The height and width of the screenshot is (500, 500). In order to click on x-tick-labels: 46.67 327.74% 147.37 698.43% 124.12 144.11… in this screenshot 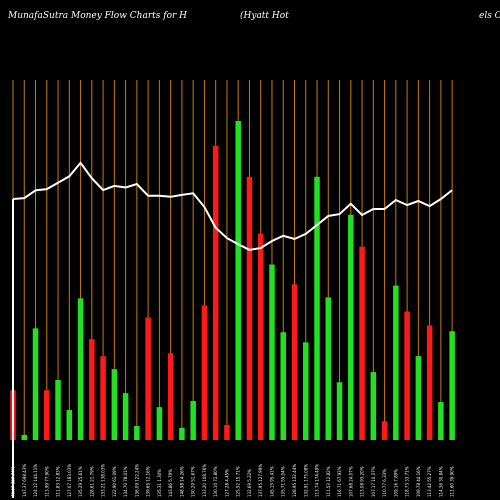, I will do `click(233, 480)`.